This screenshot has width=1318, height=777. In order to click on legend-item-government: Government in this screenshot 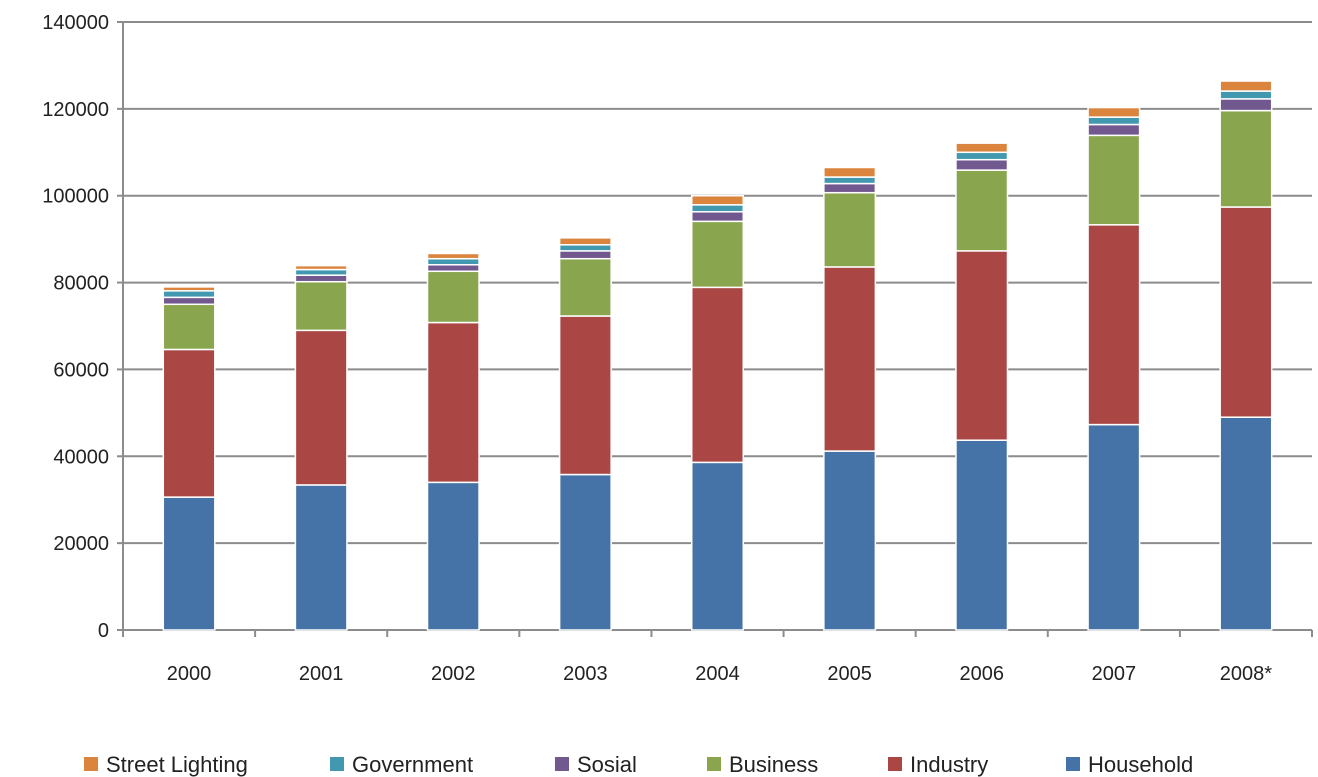, I will do `click(401, 764)`.